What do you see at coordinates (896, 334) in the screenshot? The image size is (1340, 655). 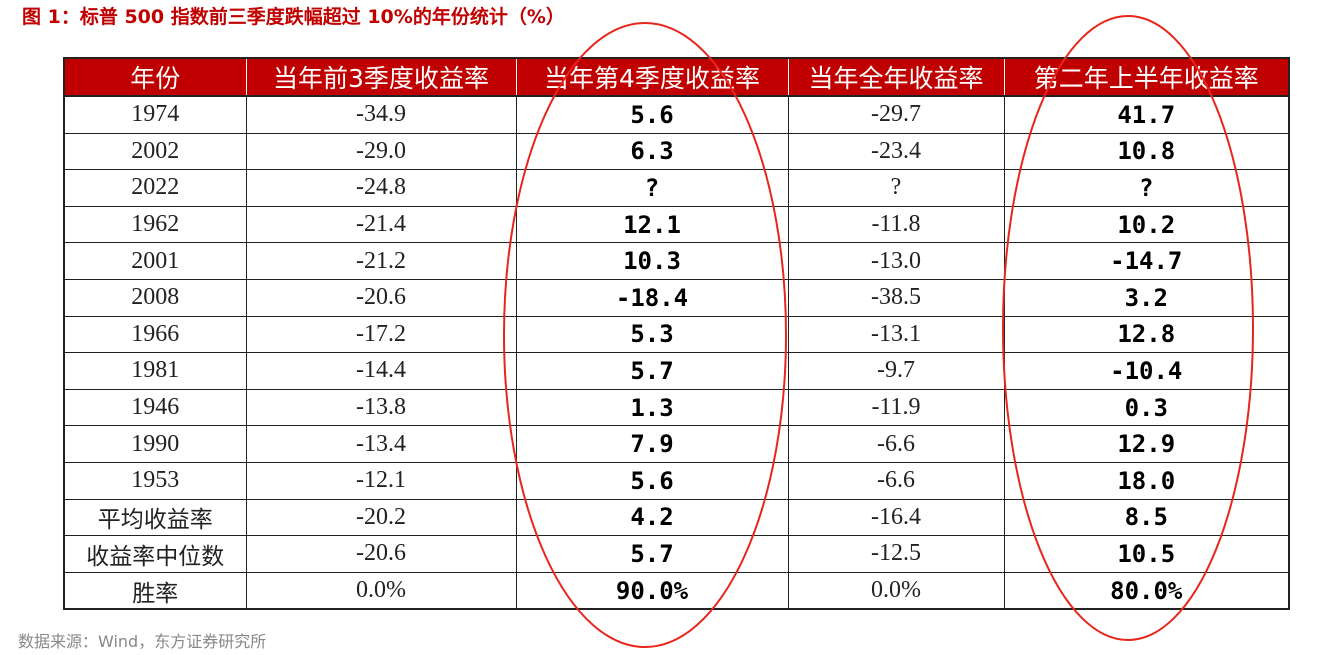 I see `table-cell: -13.1` at bounding box center [896, 334].